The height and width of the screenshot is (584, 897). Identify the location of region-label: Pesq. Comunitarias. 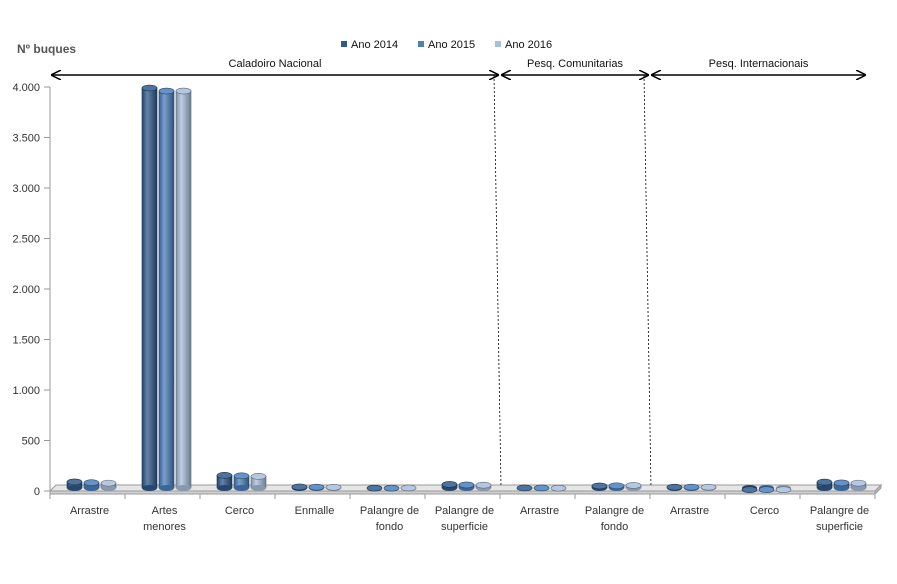
(575, 64).